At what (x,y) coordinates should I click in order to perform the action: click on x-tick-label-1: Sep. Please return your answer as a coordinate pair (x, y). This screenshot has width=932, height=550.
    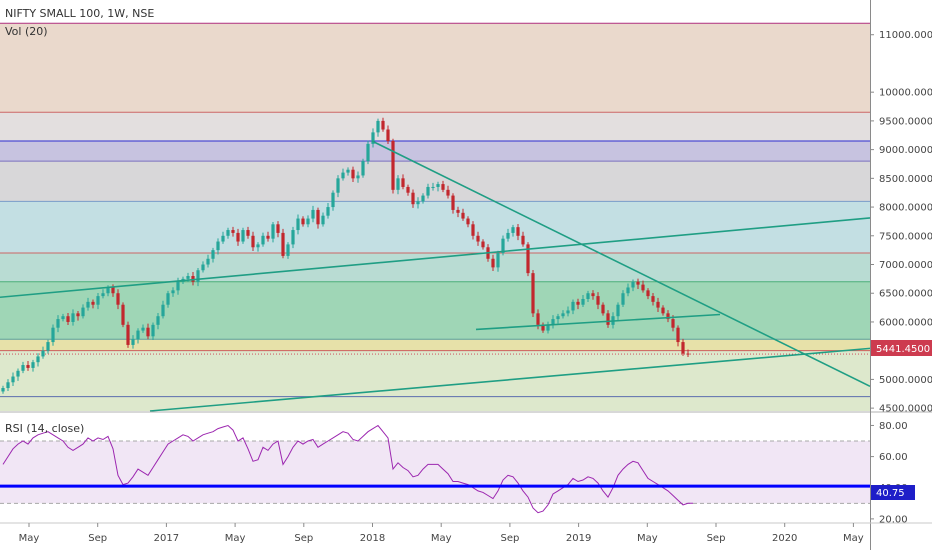
    Looking at the image, I should click on (97, 538).